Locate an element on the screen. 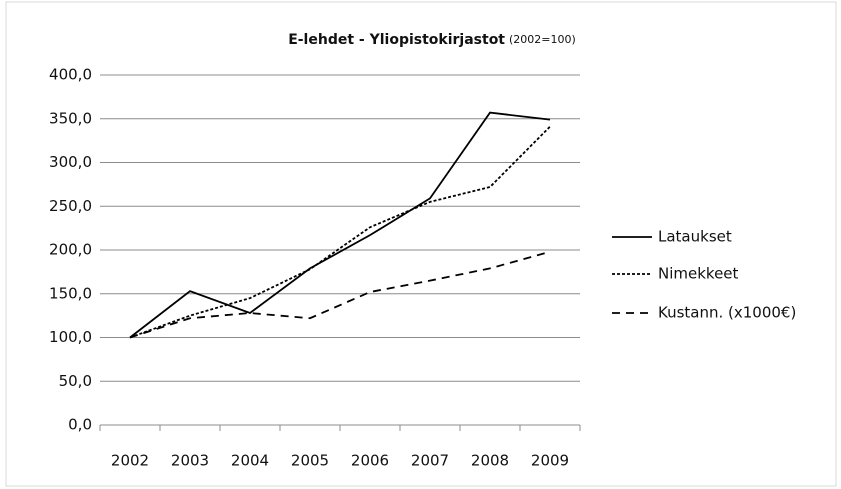 The width and height of the screenshot is (841, 489). series-line is located at coordinates (340, 294).